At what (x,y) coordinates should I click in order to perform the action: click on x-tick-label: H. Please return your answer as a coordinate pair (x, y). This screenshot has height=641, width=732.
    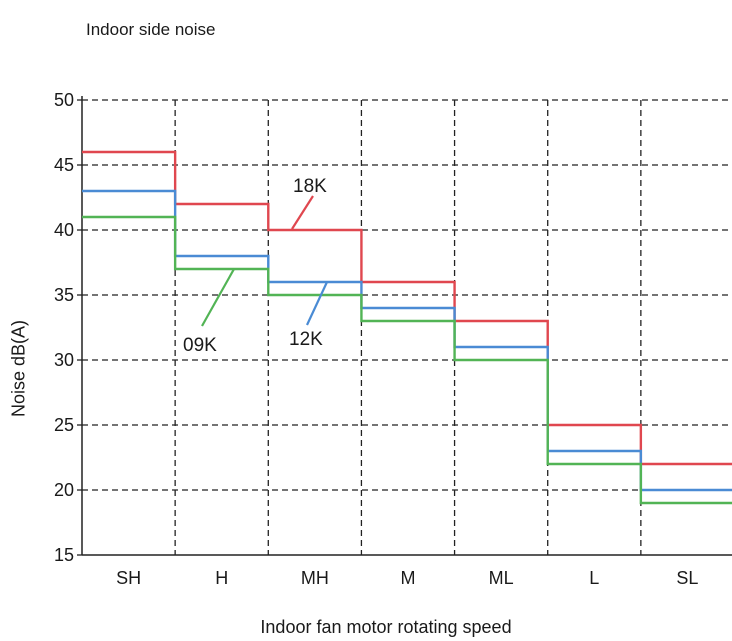
    Looking at the image, I should click on (221, 578).